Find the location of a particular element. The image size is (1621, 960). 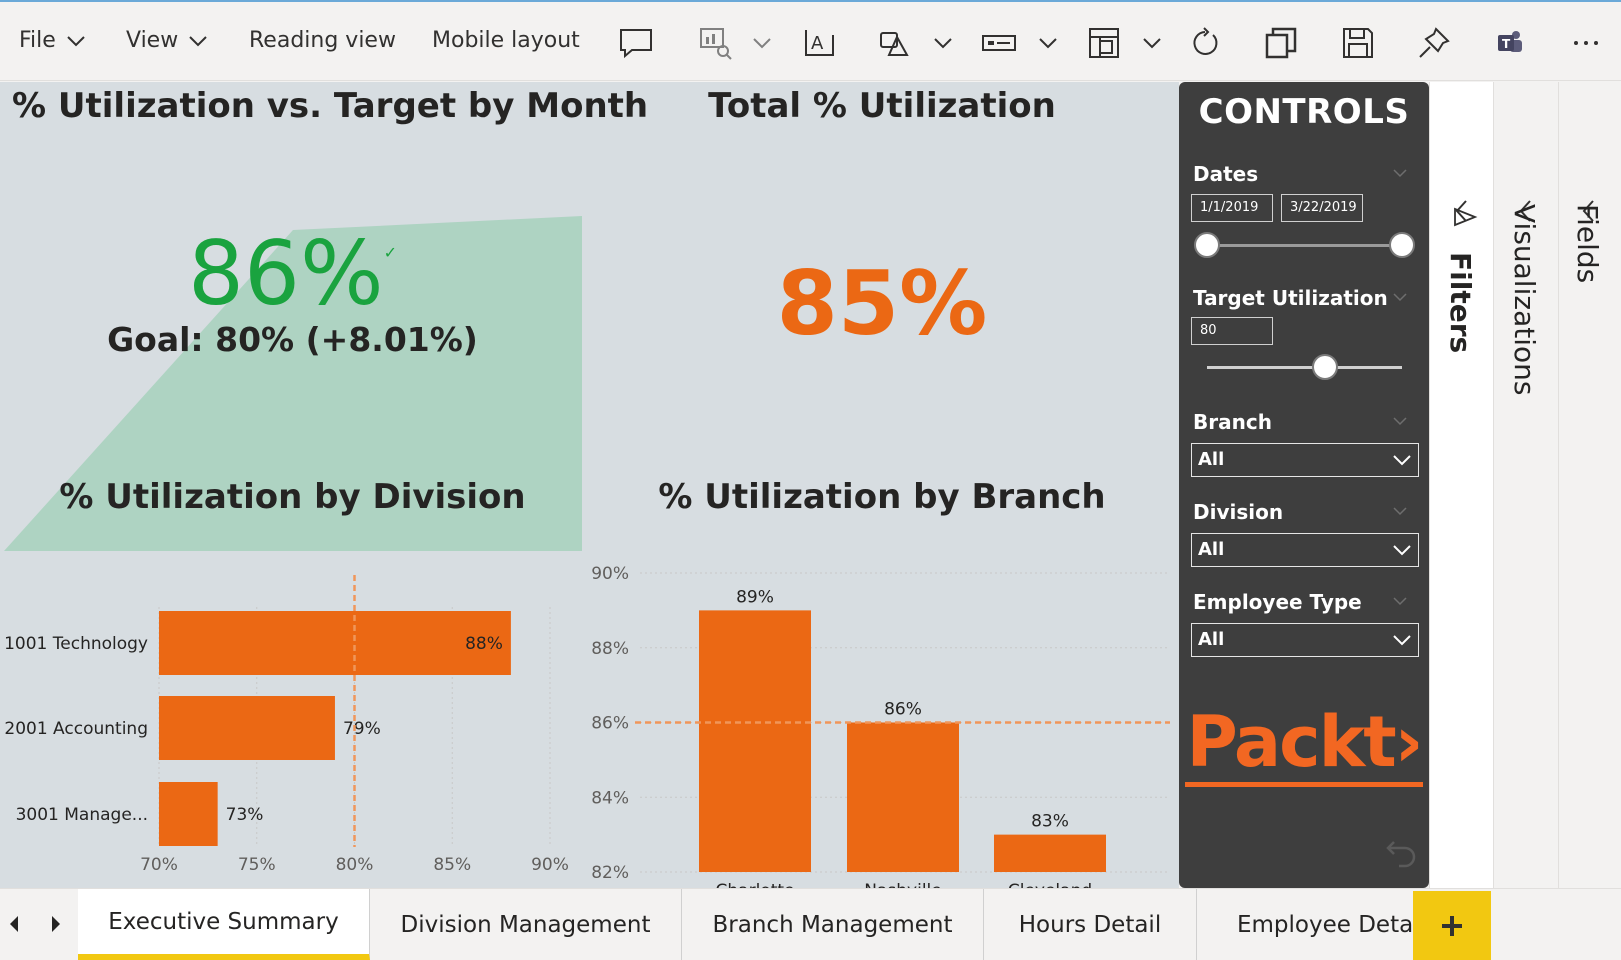

tab-label: Branch Management is located at coordinates (832, 924).